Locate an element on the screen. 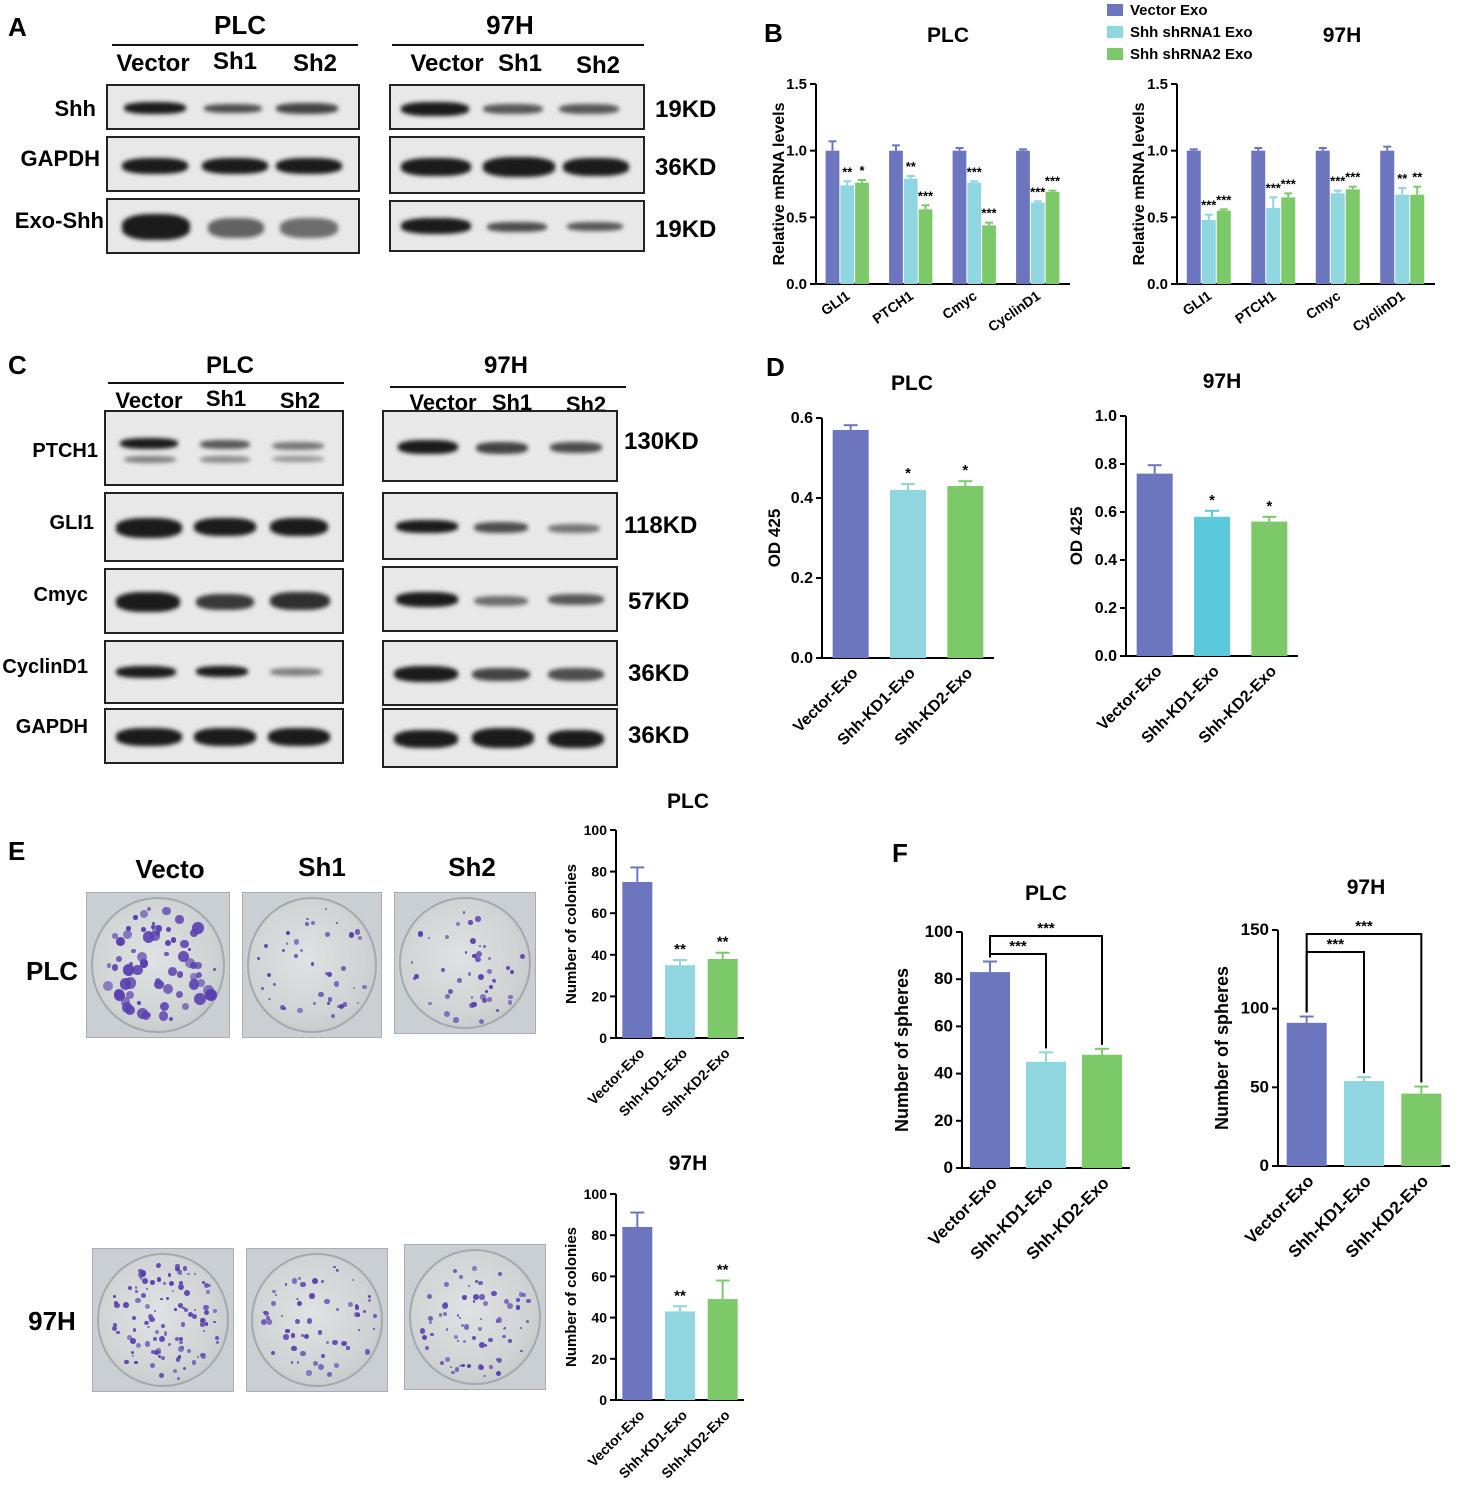  blot-c-plc-cyclind1 is located at coordinates (224, 672).